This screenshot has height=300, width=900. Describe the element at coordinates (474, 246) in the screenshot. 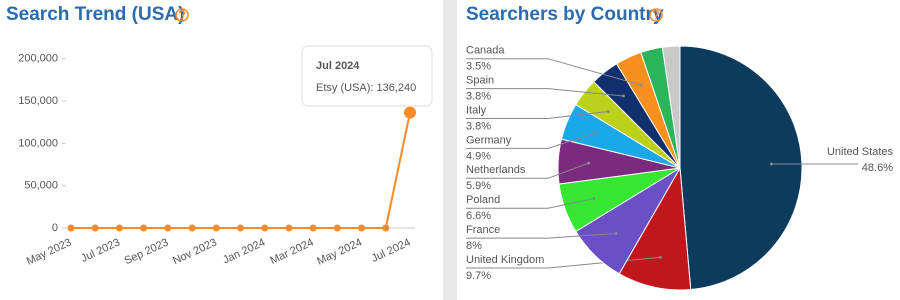

I see `slice-value: 8%` at that location.